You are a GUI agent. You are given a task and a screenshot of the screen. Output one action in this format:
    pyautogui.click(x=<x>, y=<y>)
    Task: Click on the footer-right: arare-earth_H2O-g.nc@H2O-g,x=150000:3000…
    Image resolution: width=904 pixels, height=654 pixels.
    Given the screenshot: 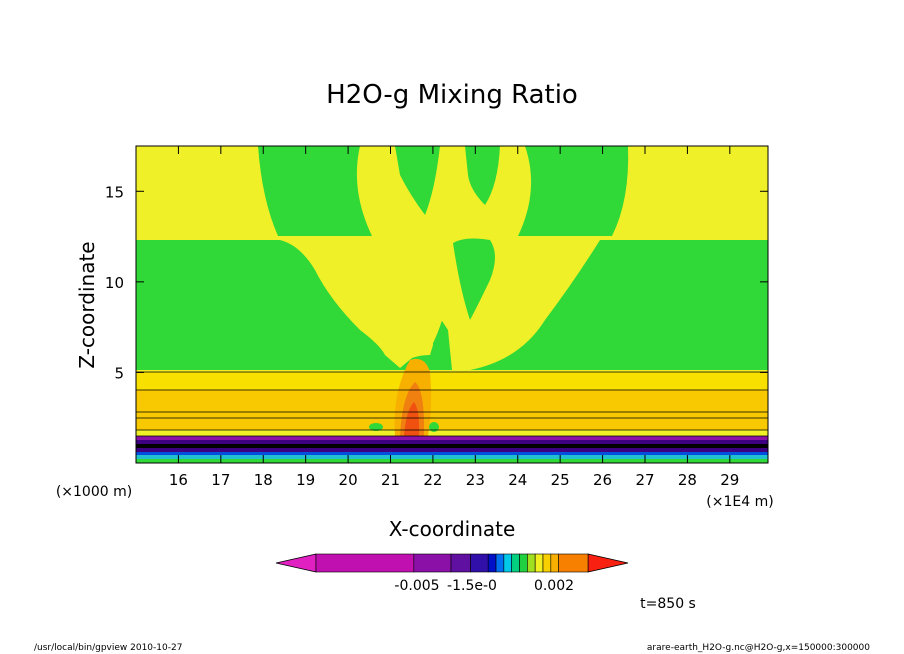 What is the action you would take?
    pyautogui.click(x=758, y=648)
    